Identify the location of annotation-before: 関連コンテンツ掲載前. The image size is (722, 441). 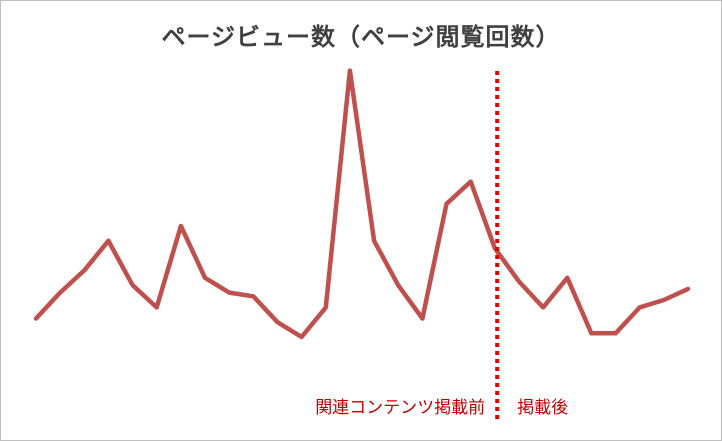
(400, 408).